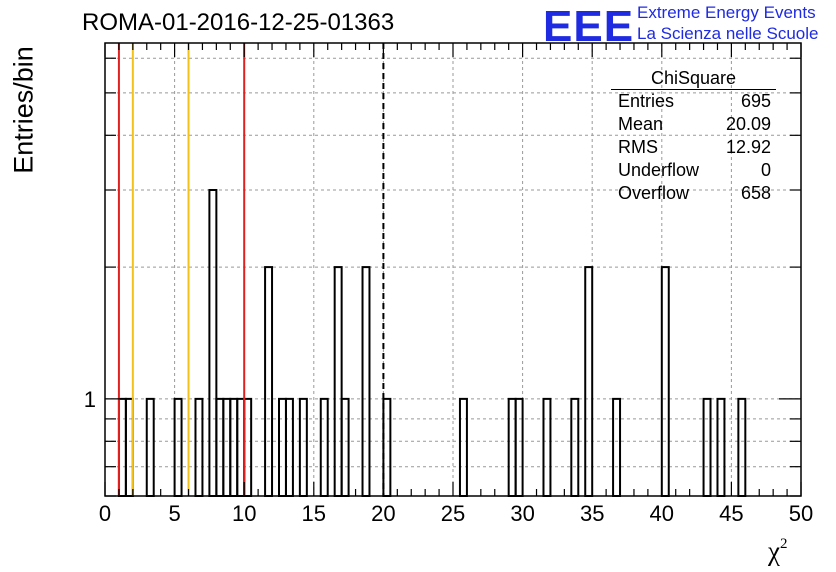  What do you see at coordinates (748, 147) in the screenshot?
I see `stats-value: 12.92` at bounding box center [748, 147].